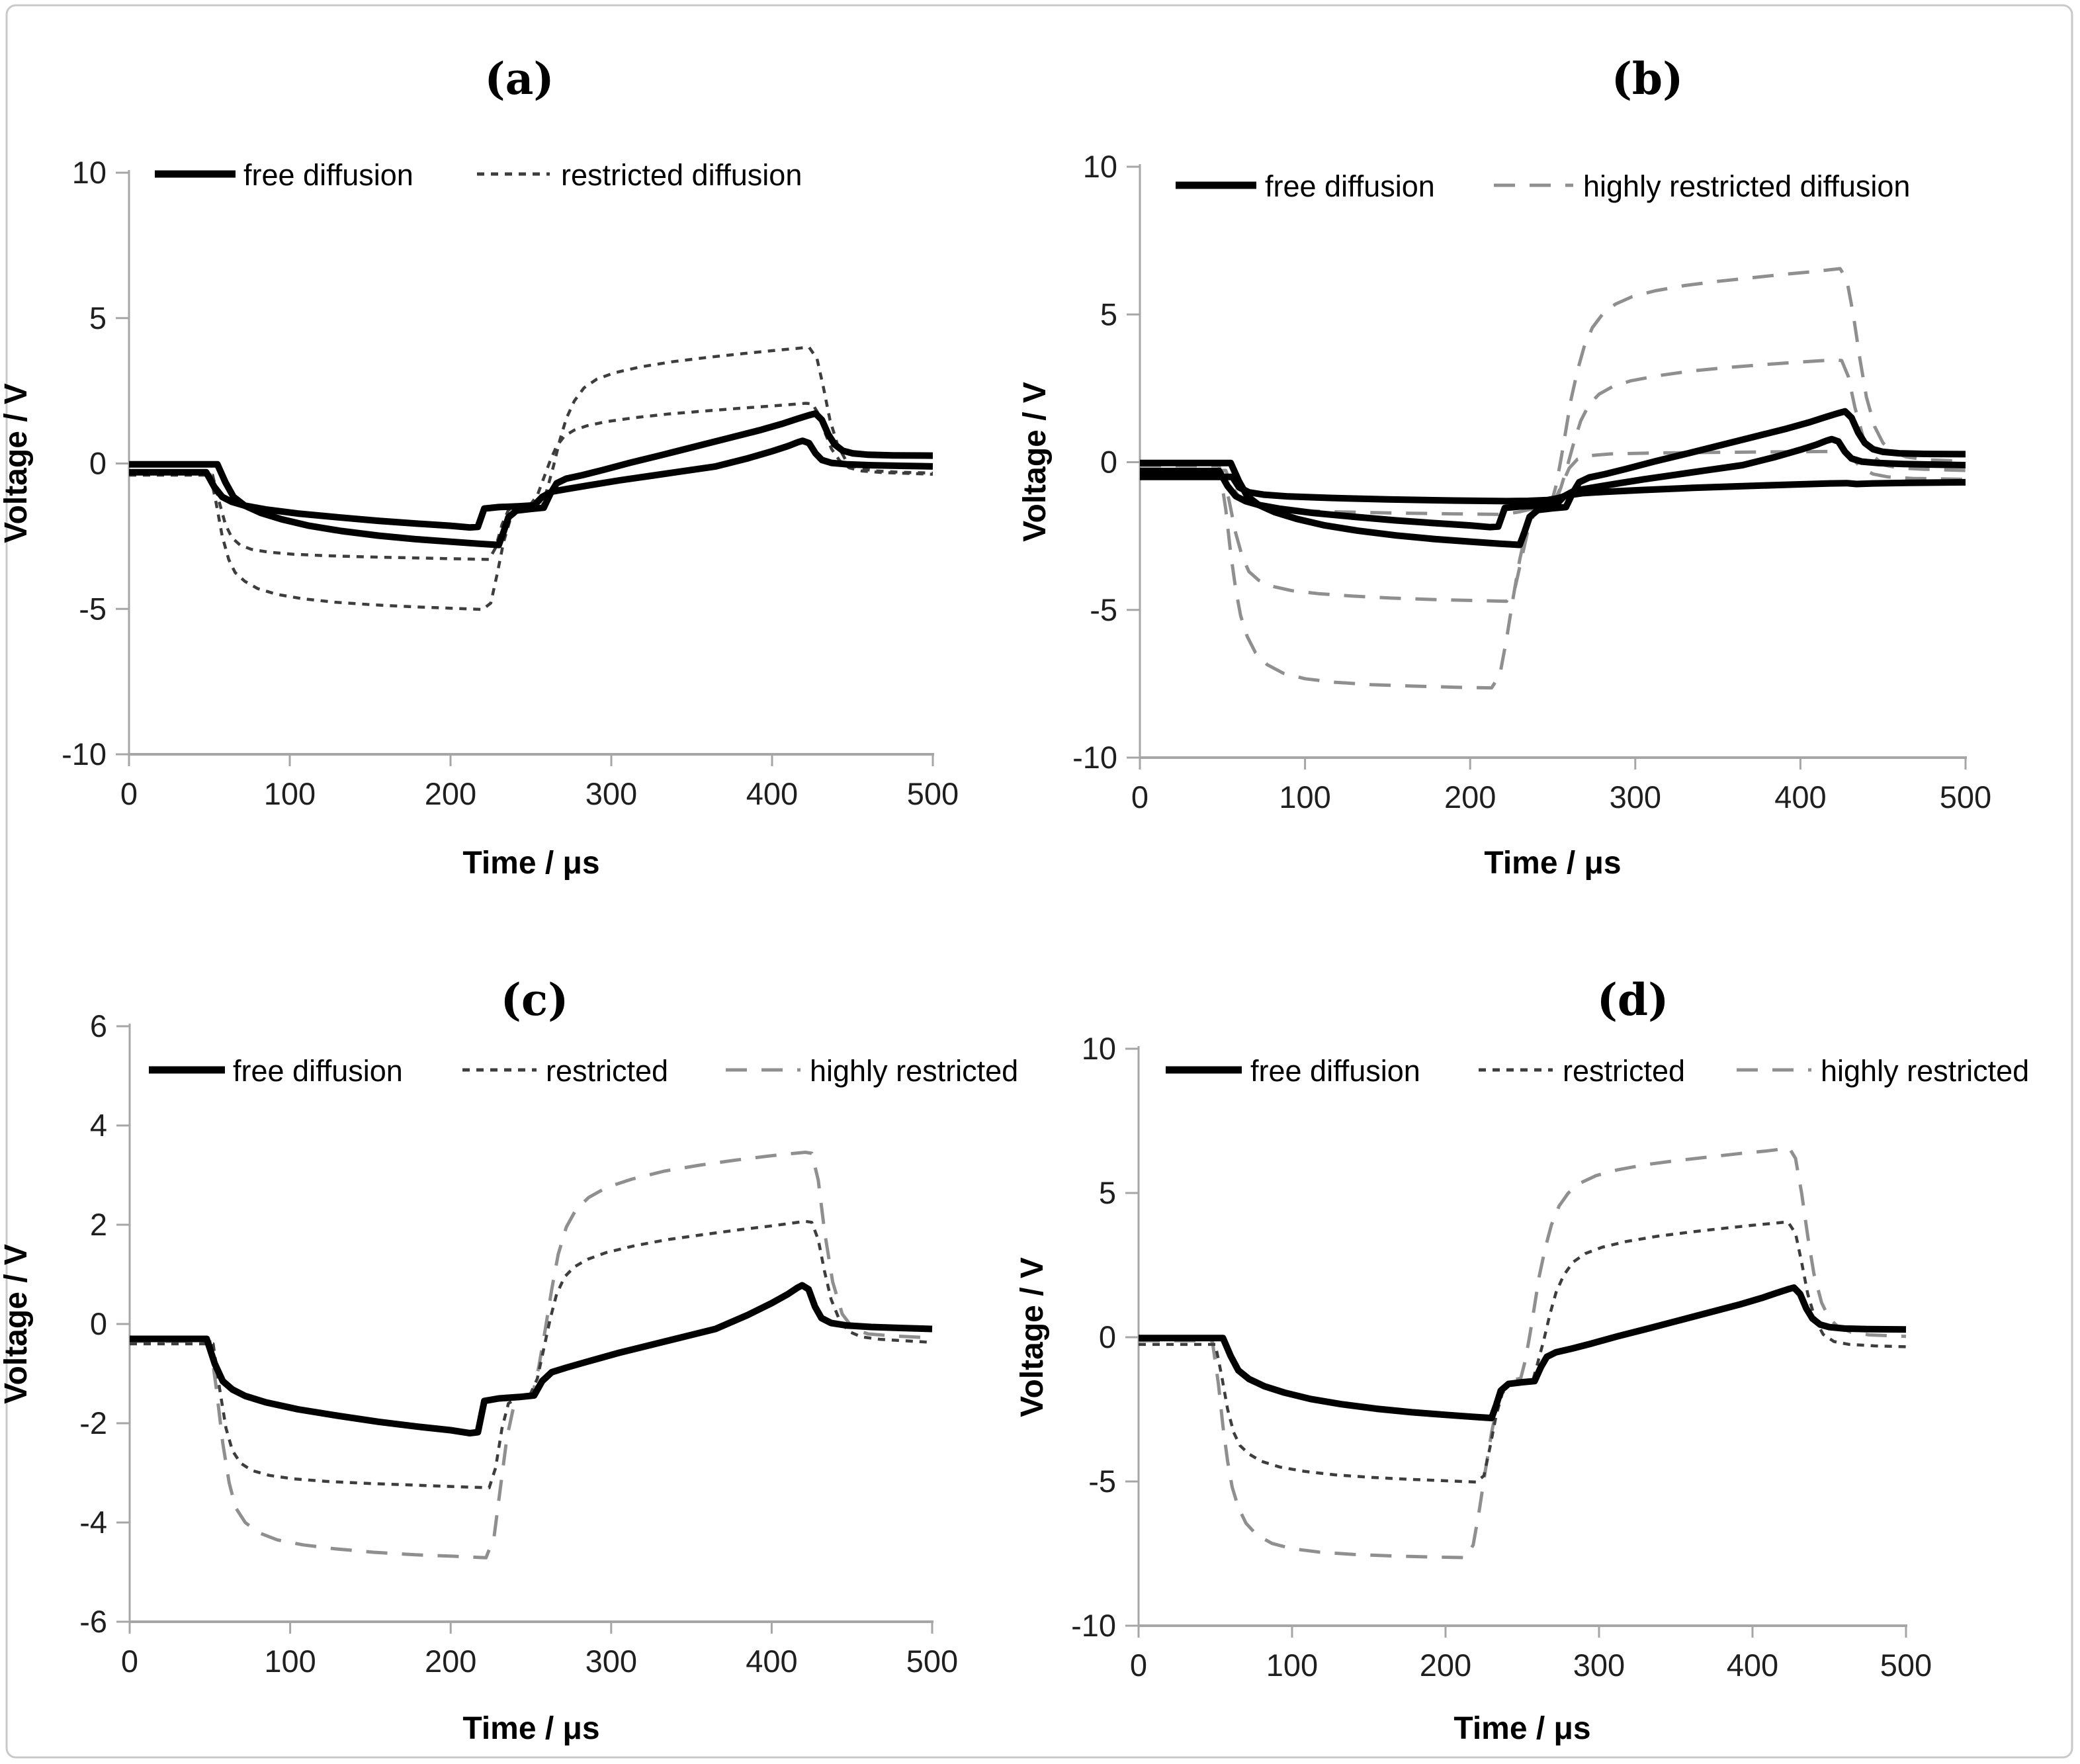 Image resolution: width=2080 pixels, height=1764 pixels. I want to click on panel-title: (a), so click(519, 79).